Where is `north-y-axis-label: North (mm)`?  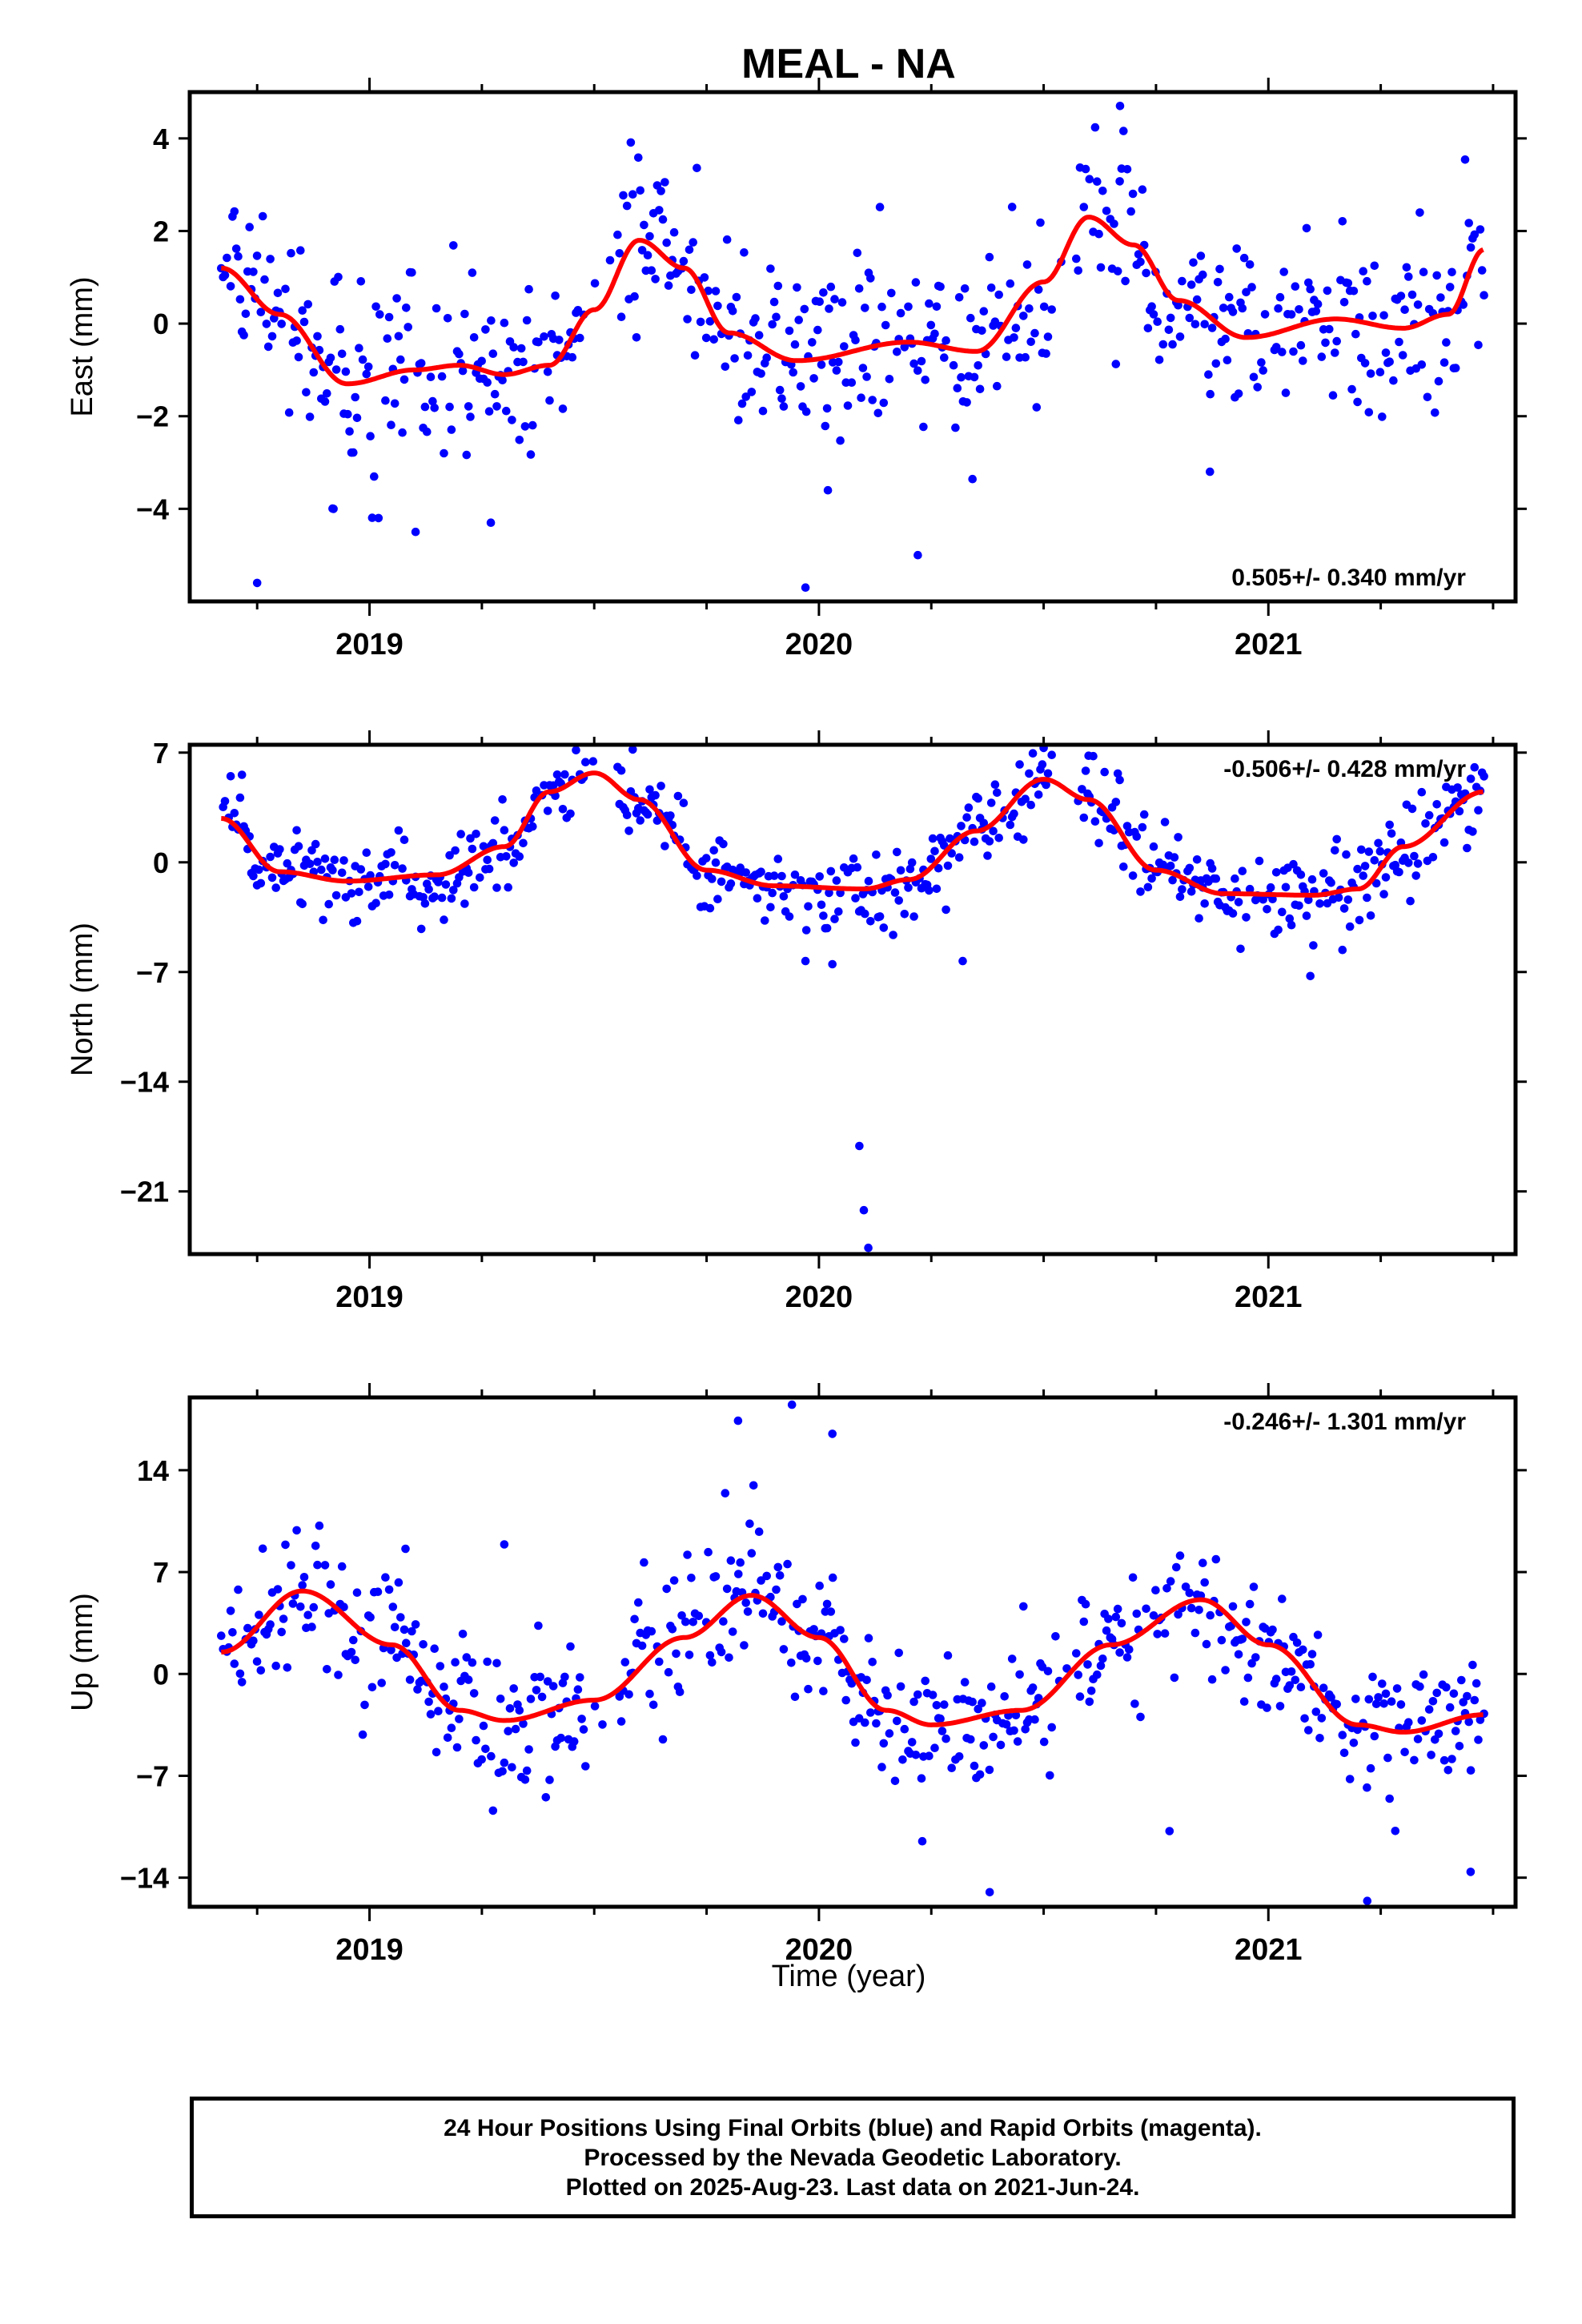
north-y-axis-label: North (mm) is located at coordinates (82, 1000).